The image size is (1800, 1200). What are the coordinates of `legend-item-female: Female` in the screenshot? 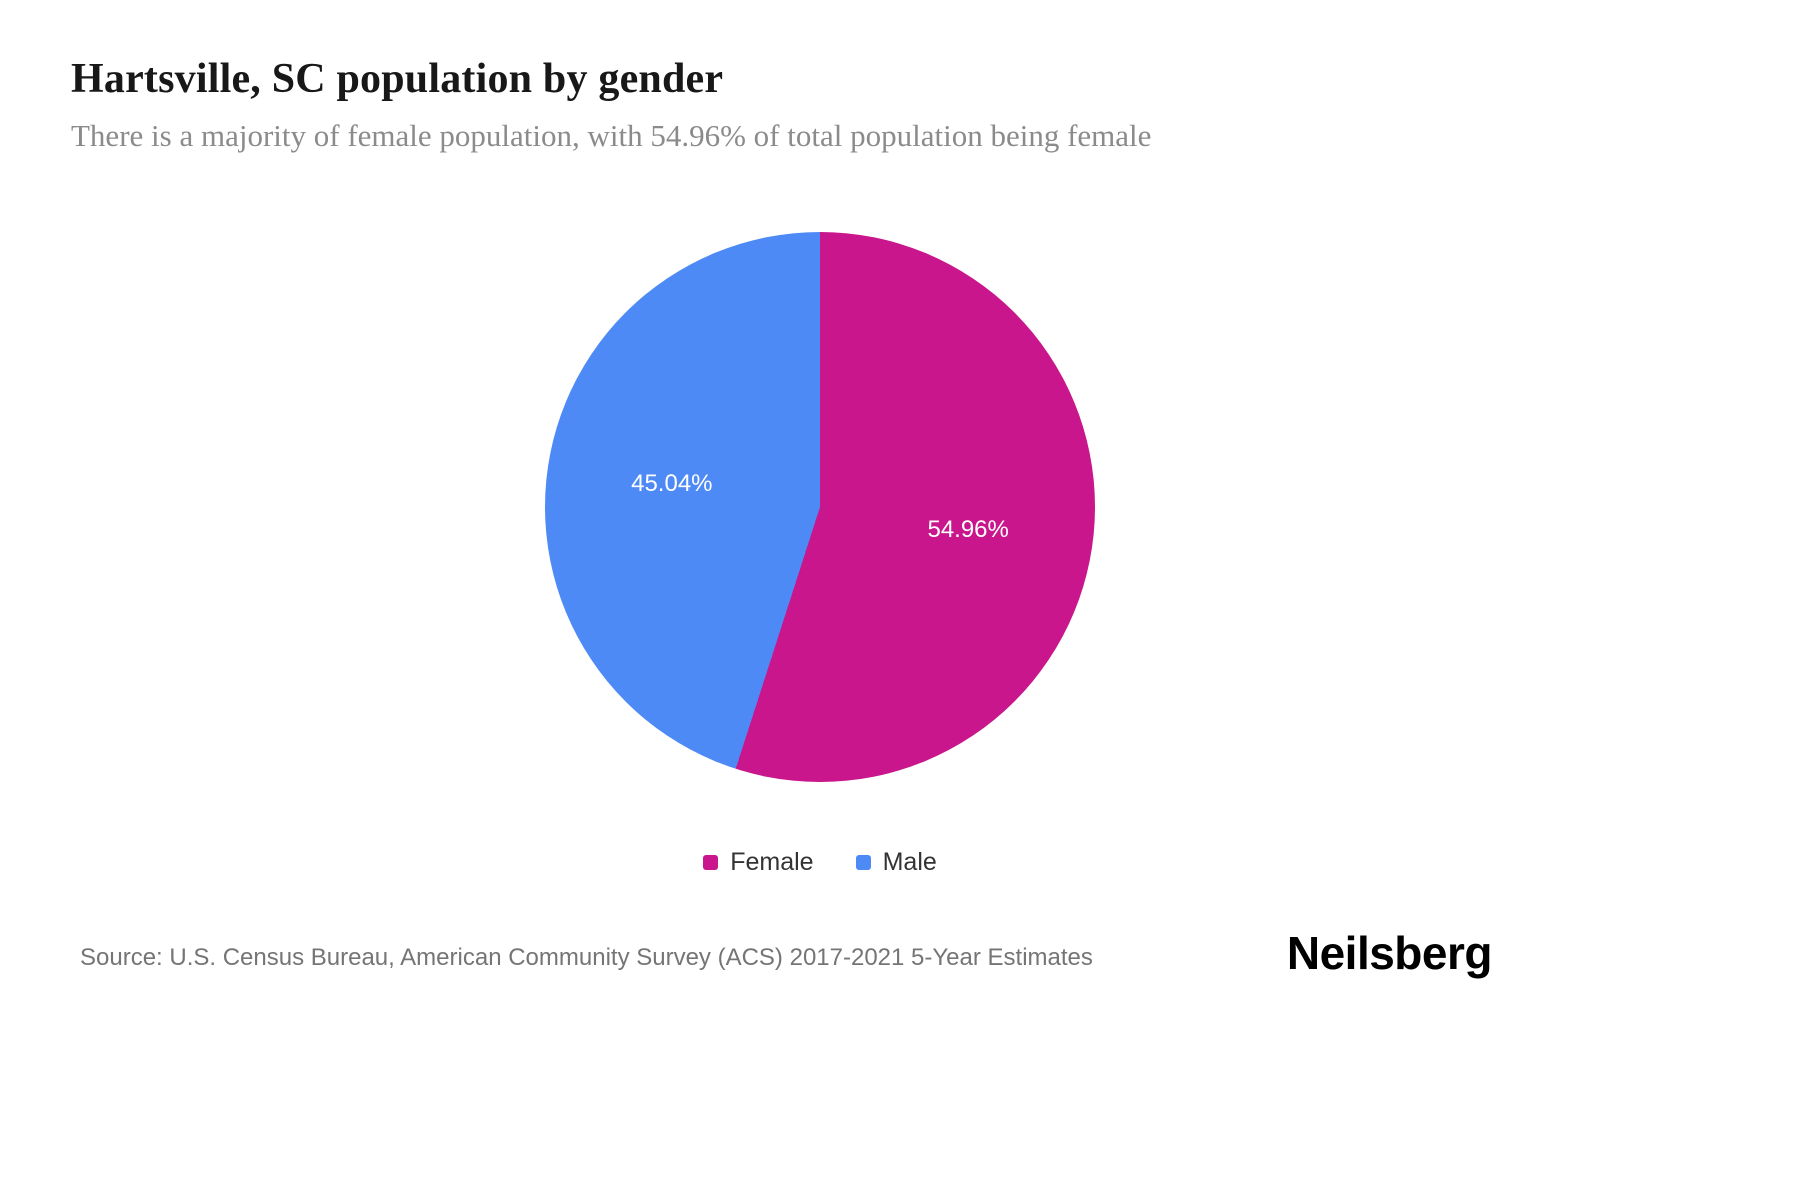 It's located at (758, 862).